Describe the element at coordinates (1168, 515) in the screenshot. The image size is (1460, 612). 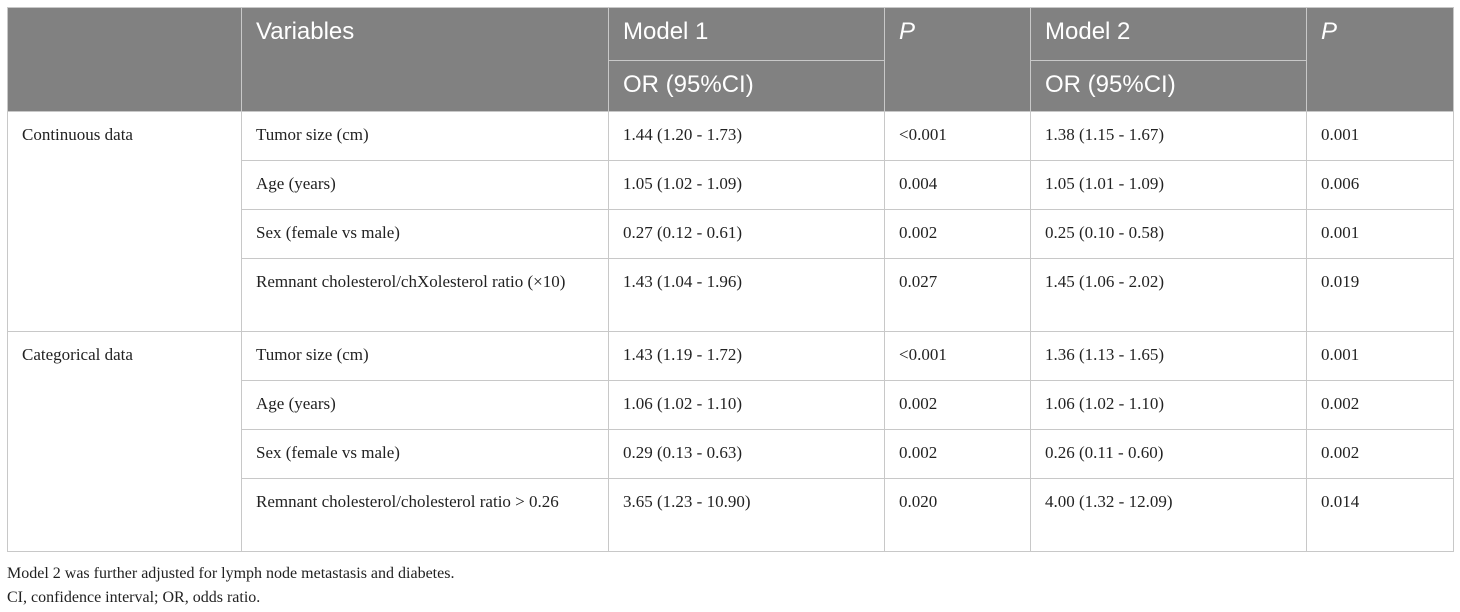
I see `cell-model-2-or: 4.00 (1.32 - 12.09)` at that location.